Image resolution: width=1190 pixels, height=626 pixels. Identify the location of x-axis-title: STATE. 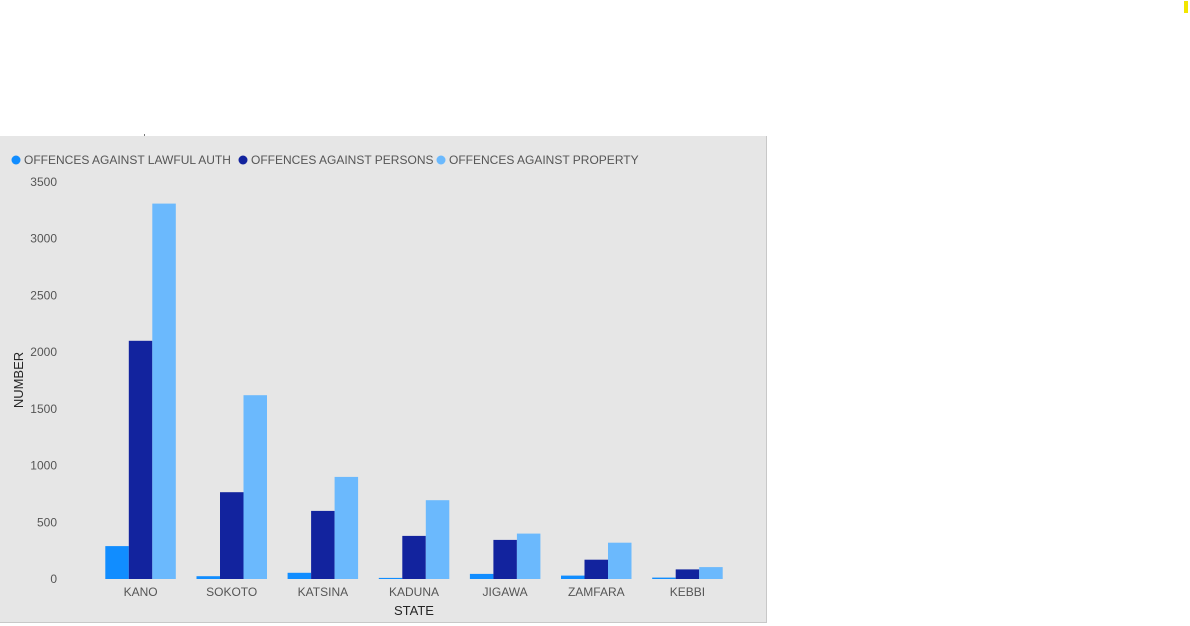
(414, 610).